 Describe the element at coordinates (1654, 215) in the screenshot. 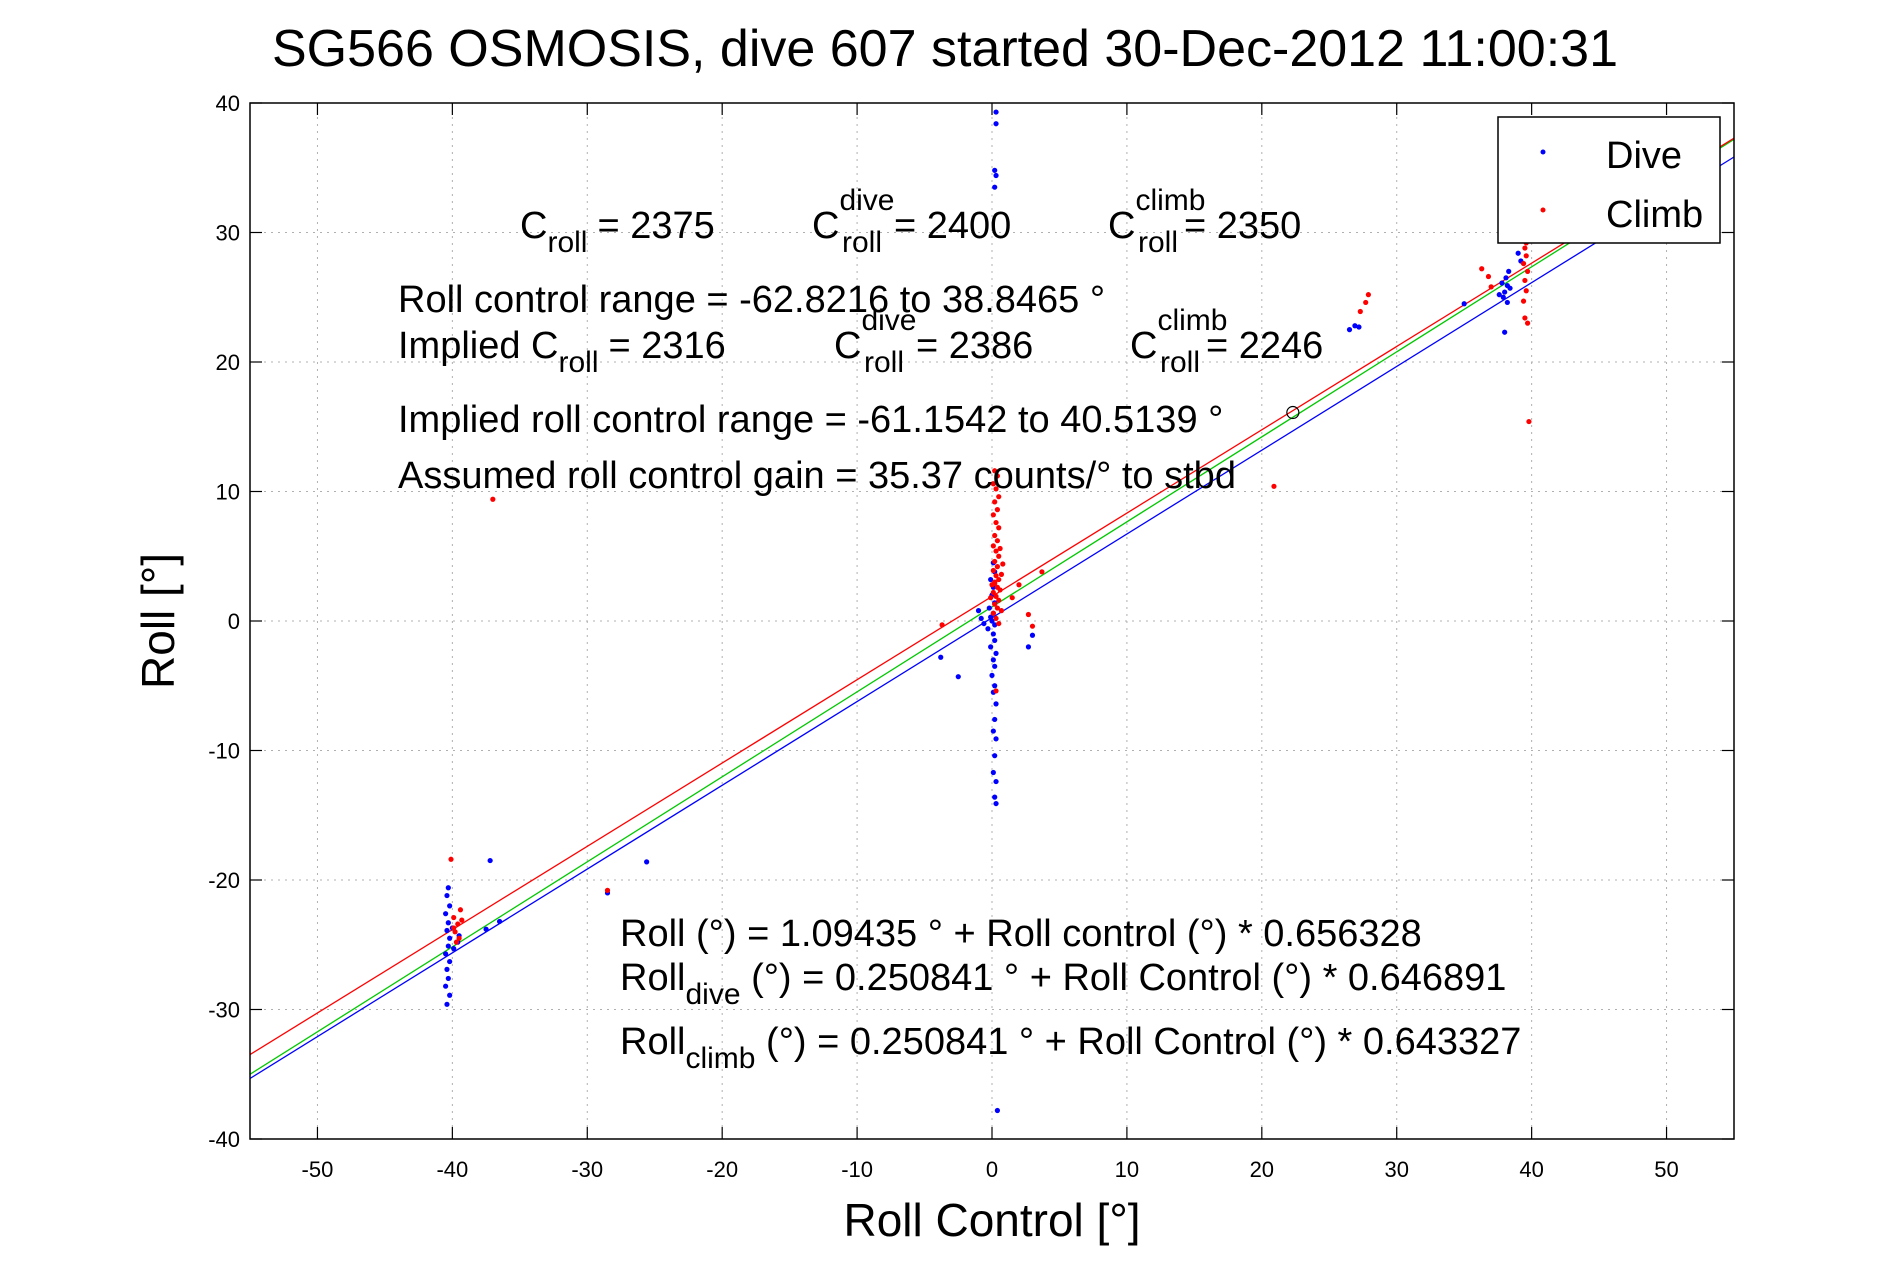

I see `legend-climb-label: Climb` at that location.